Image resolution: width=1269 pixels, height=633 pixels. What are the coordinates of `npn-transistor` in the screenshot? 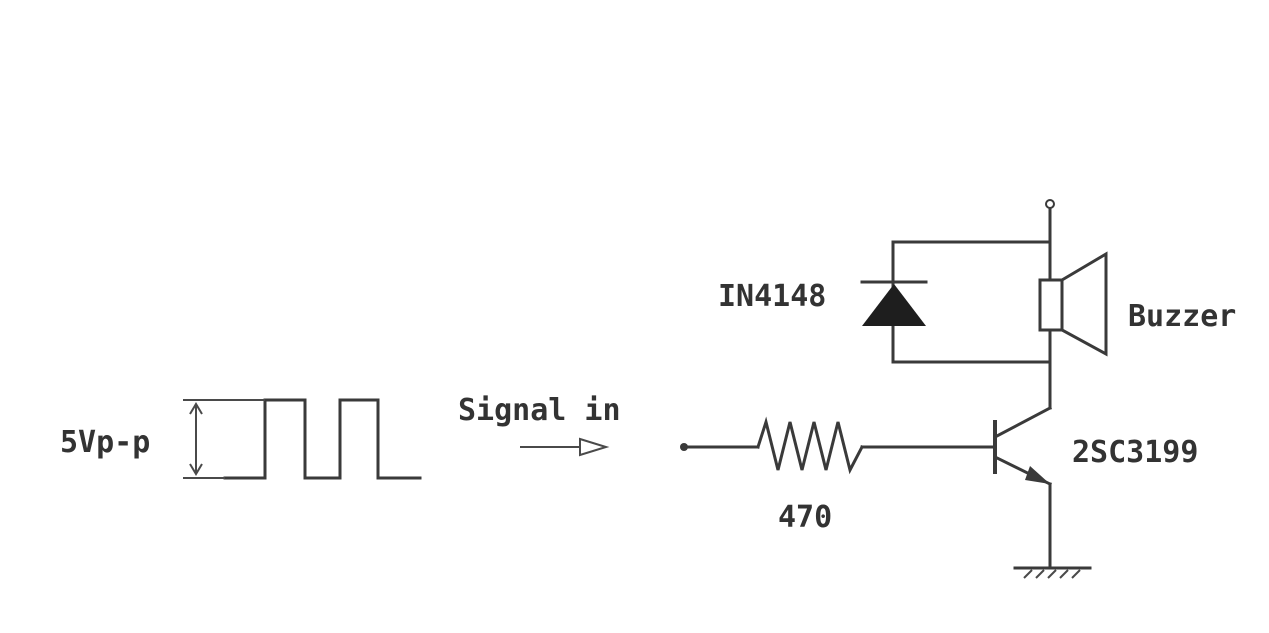 It's located at (1022, 446).